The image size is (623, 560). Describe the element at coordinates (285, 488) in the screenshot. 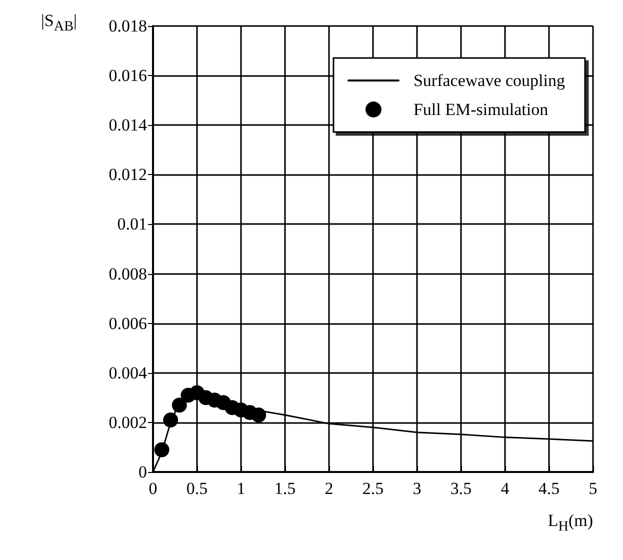

I see `x-tick-label: 1.5` at that location.